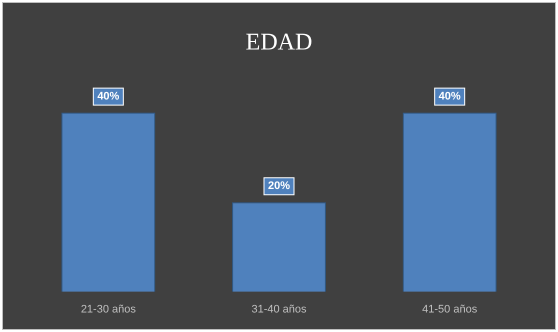 This screenshot has width=558, height=332. I want to click on x-tick-label: 31-40 años, so click(279, 309).